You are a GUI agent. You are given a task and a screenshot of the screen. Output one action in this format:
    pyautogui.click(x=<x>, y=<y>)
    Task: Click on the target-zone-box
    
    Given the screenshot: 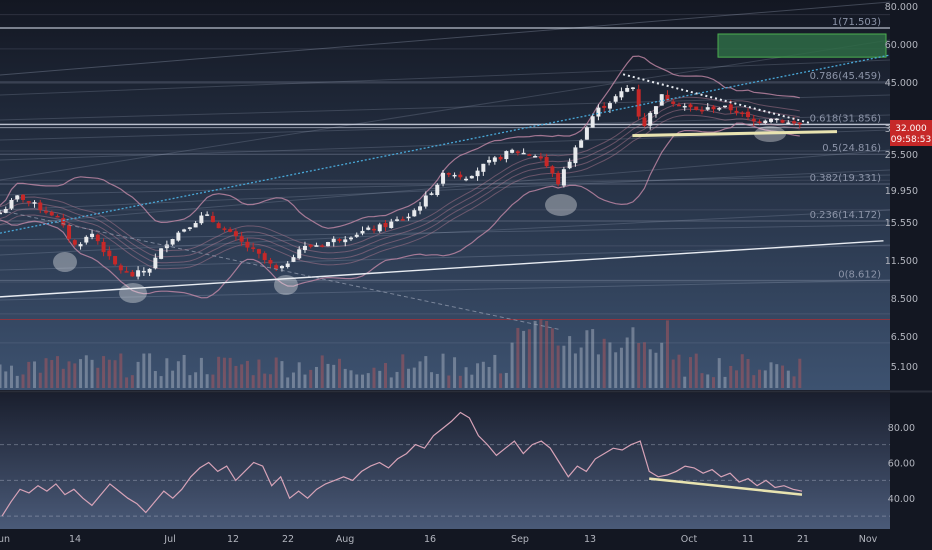 What is the action you would take?
    pyautogui.click(x=802, y=45)
    